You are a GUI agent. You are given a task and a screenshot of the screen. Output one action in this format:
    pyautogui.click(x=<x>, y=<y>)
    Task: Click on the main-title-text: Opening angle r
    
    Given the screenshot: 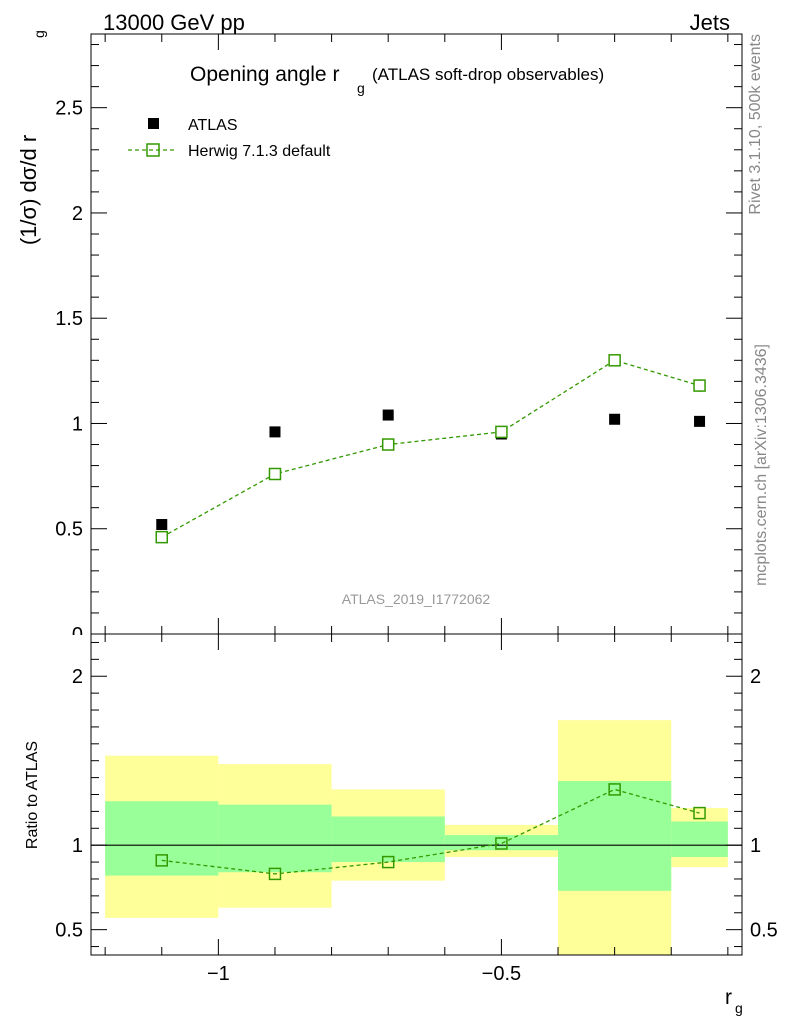 What is the action you would take?
    pyautogui.click(x=264, y=74)
    